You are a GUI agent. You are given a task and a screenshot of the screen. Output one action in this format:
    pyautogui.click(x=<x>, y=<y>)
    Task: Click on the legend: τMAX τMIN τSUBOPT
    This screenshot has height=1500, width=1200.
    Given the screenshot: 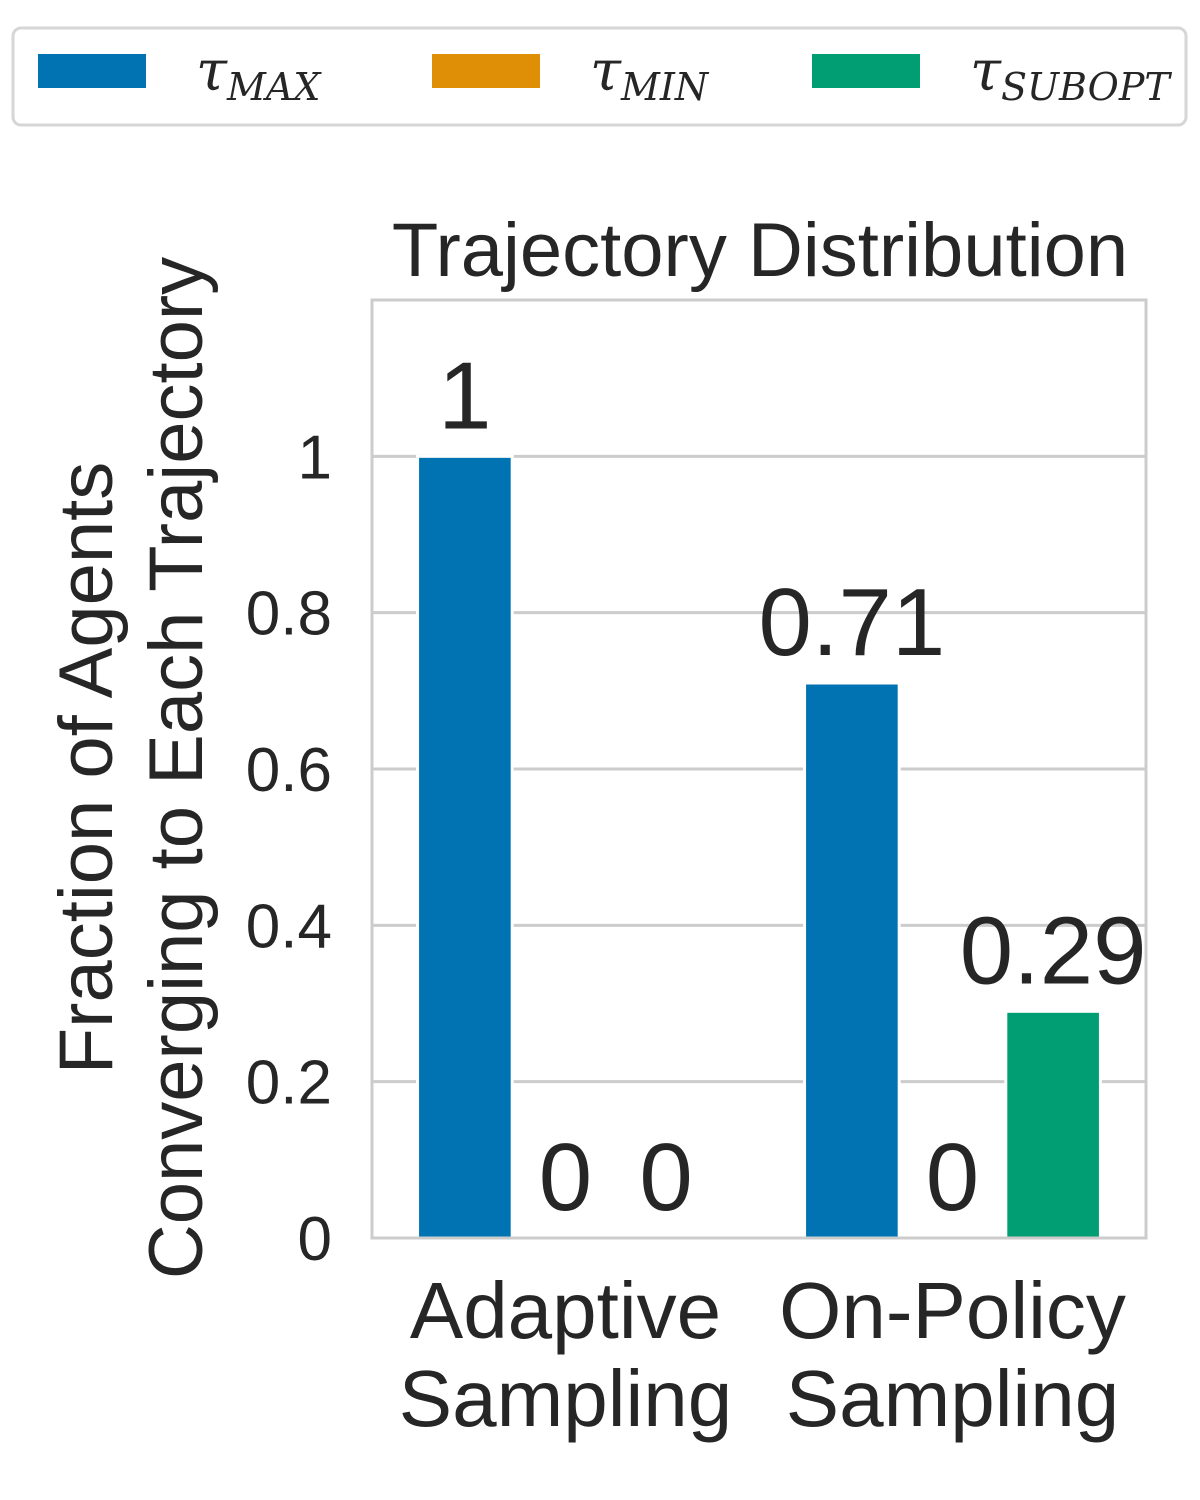 What is the action you would take?
    pyautogui.click(x=605, y=74)
    